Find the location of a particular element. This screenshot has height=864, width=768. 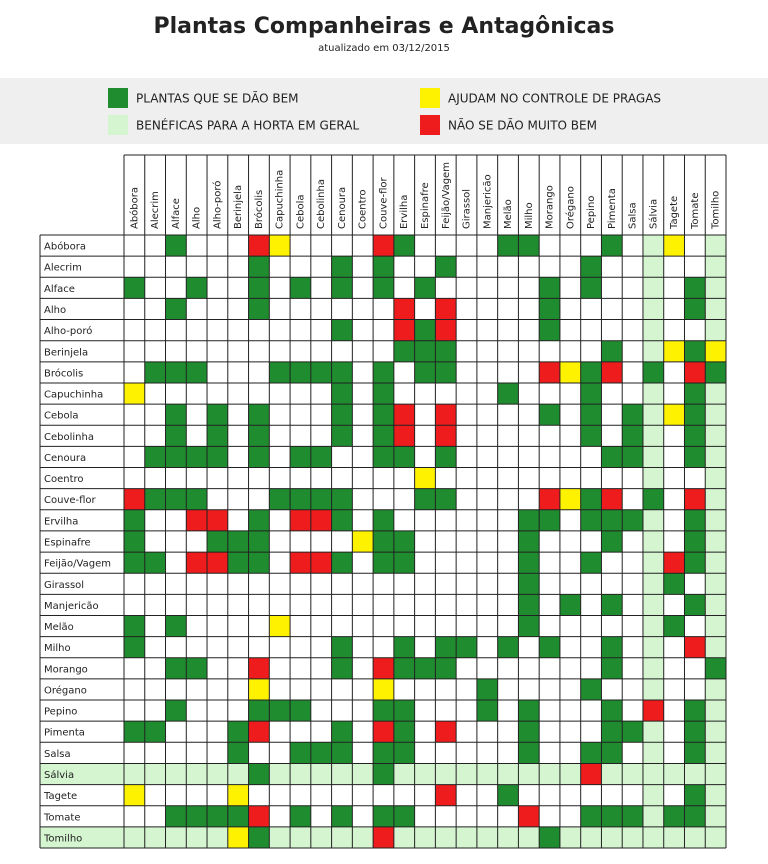

column-label: Cebola is located at coordinates (300, 211).